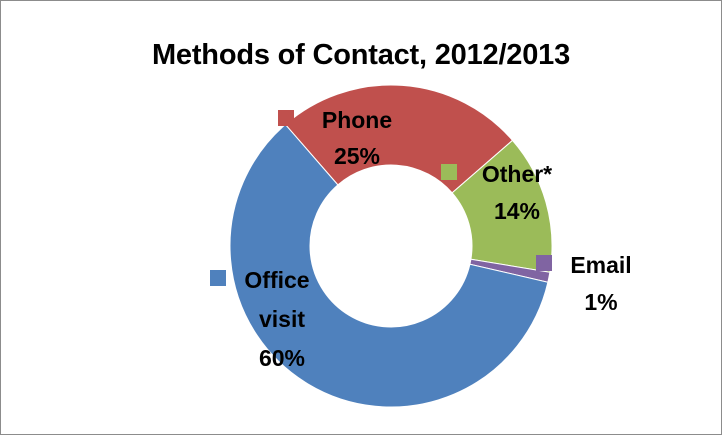  I want to click on value-label-phone: 25%, so click(357, 156).